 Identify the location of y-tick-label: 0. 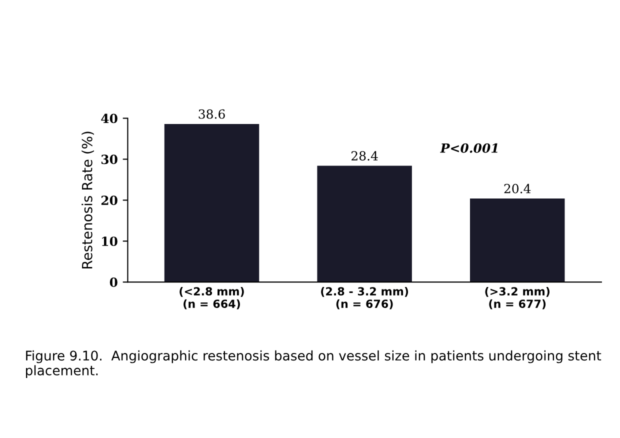
(114, 282).